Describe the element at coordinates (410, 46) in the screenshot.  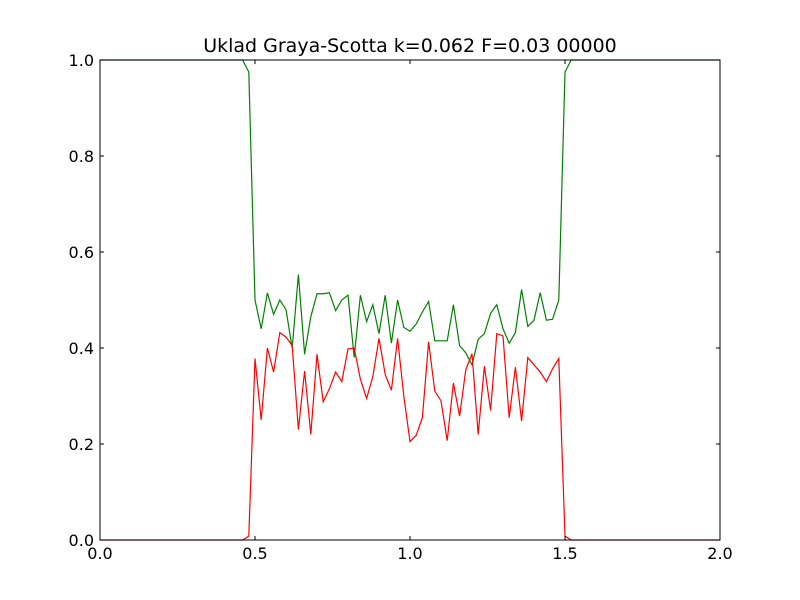
I see `chart-title: Uklad Graya-Scotta k=0.062 F=0.03 00000` at that location.